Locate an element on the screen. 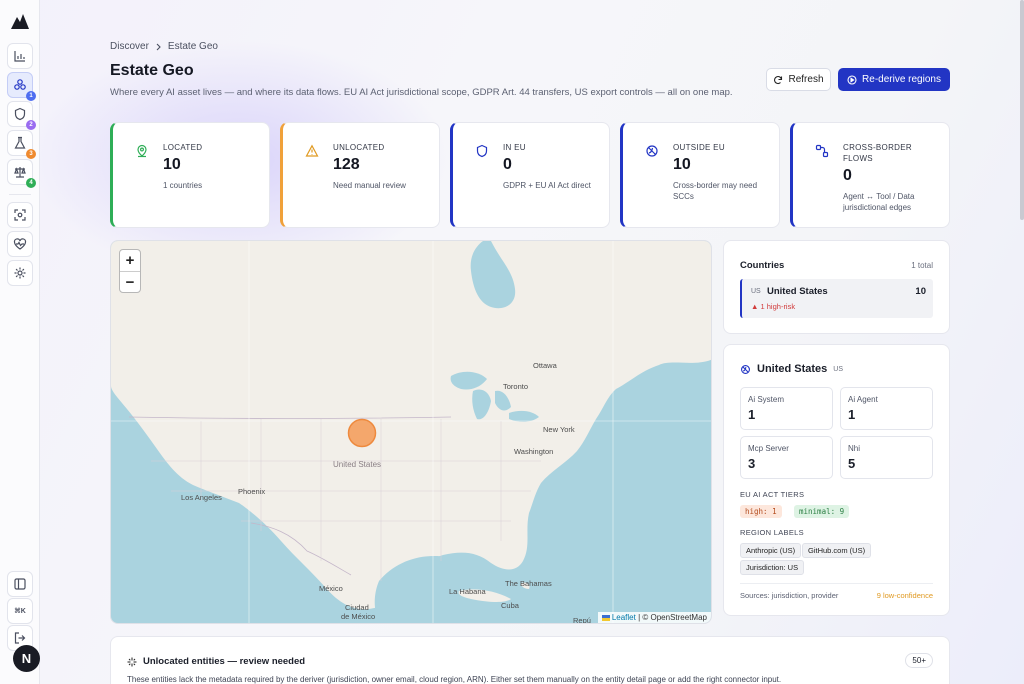 The image size is (1024, 684). zoom-control: + − is located at coordinates (130, 271).